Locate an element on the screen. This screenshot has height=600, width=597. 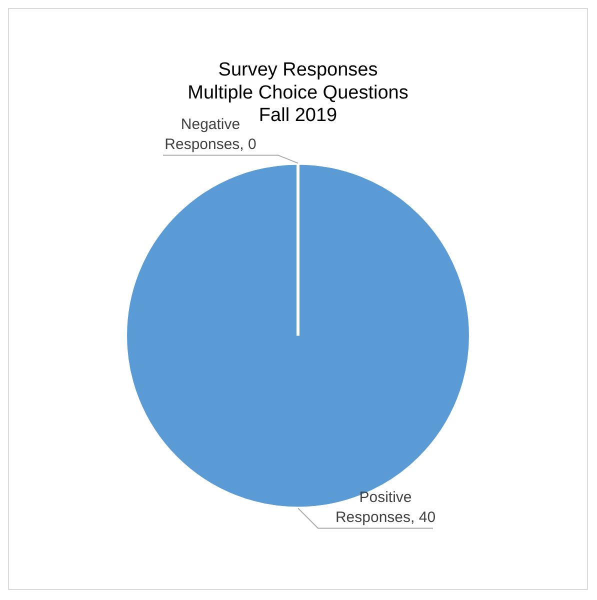
text: Fall 2019 is located at coordinates (298, 115).